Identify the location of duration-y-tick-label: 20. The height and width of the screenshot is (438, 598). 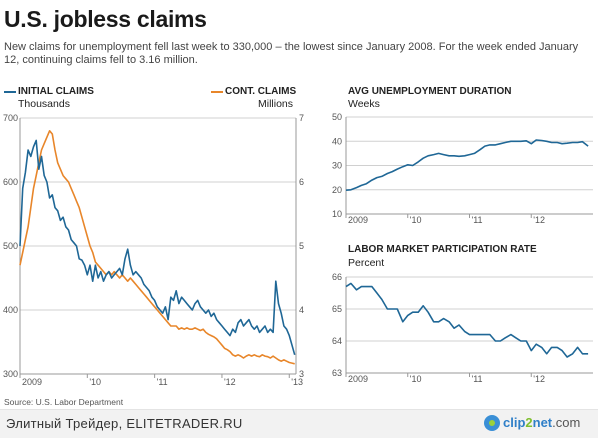
(337, 190).